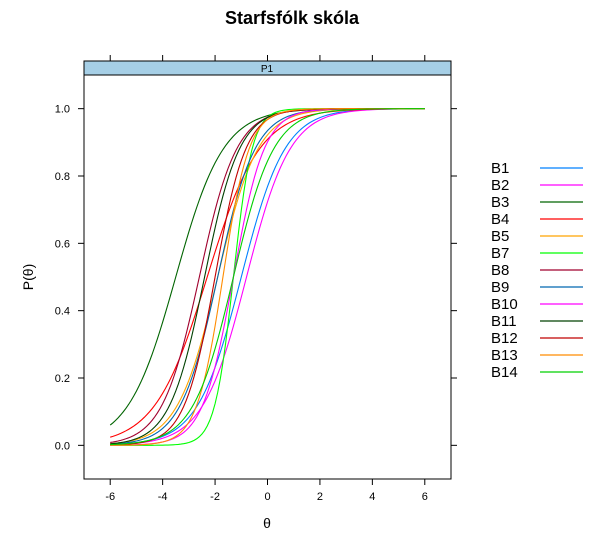 This screenshot has height=555, width=600. Describe the element at coordinates (504, 321) in the screenshot. I see `legend-label: B11` at that location.